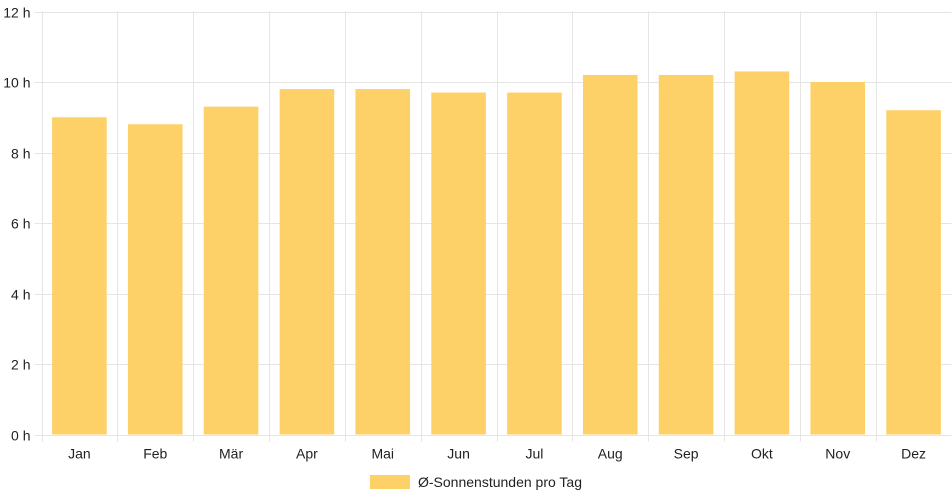 The height and width of the screenshot is (500, 952). Describe the element at coordinates (155, 454) in the screenshot. I see `x-tick-label: Feb` at that location.